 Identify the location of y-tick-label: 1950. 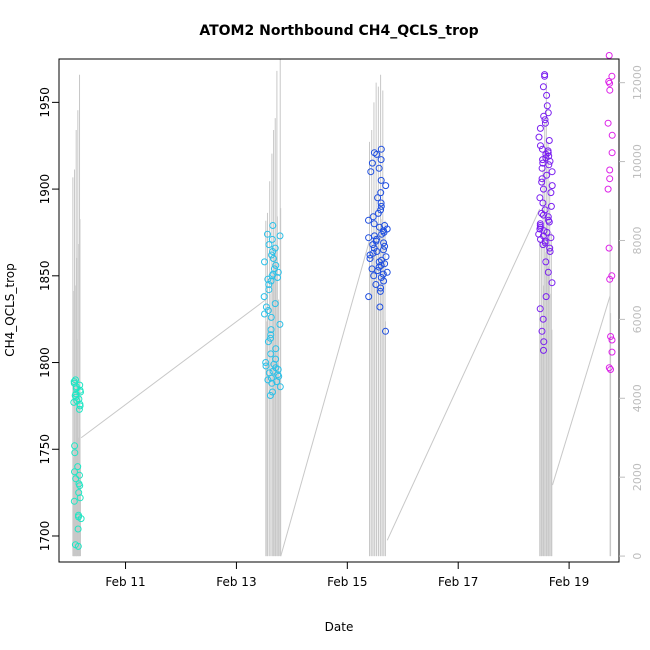
(45, 102).